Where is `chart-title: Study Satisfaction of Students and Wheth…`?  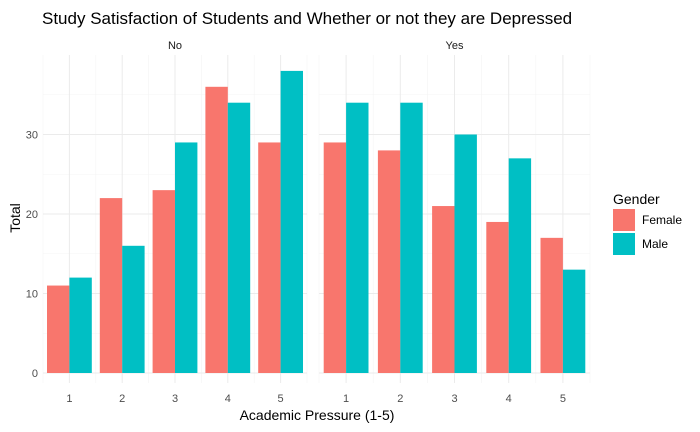 chart-title: Study Satisfaction of Students and Wheth… is located at coordinates (307, 18).